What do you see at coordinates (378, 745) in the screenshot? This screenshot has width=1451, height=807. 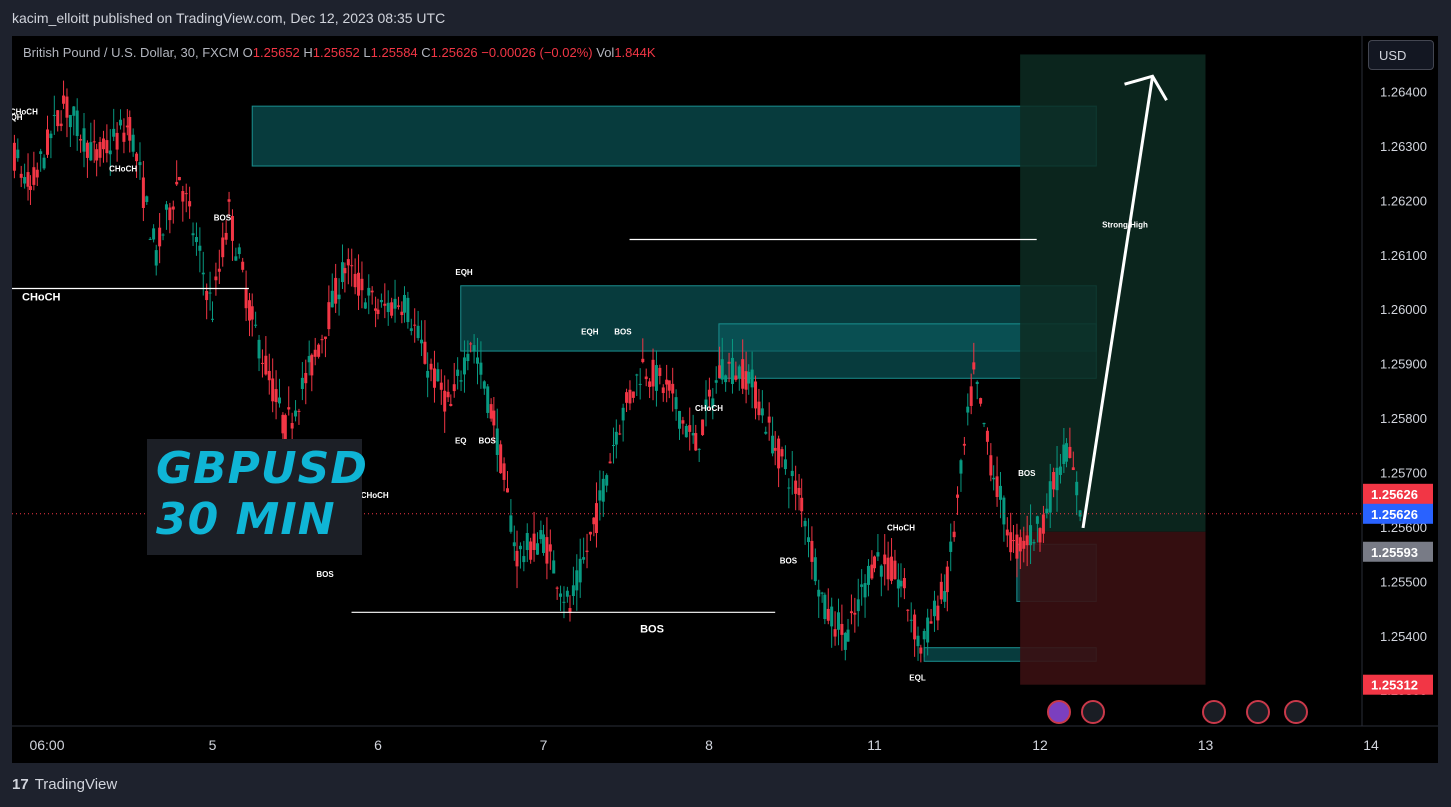 I see `time-tick-label: 6` at bounding box center [378, 745].